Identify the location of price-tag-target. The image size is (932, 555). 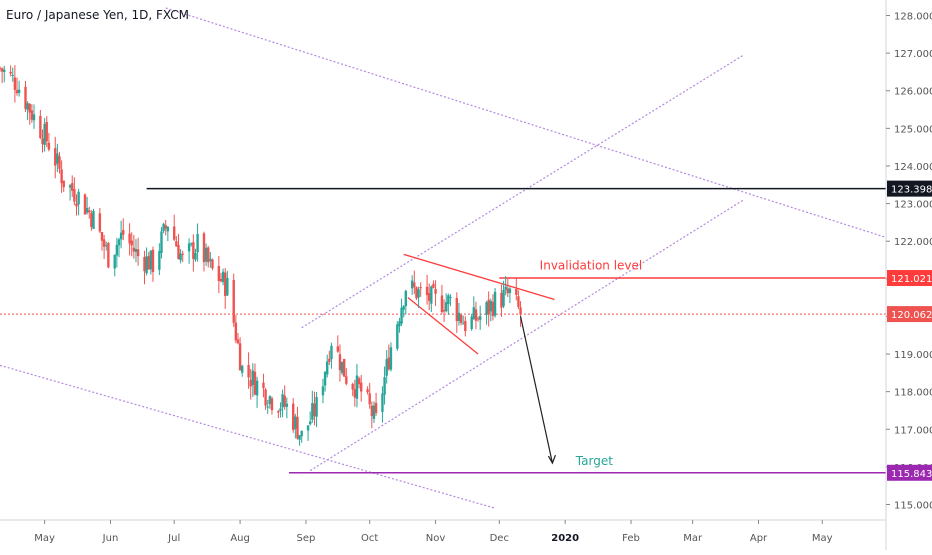
(909, 472).